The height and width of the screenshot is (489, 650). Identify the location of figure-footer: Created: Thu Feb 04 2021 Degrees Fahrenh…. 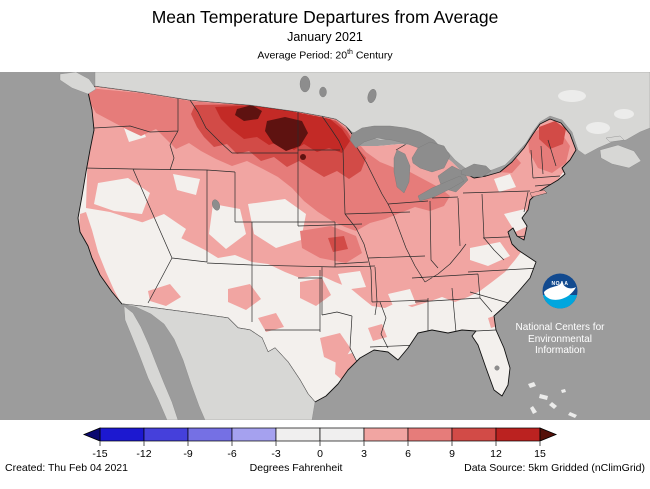
(325, 468).